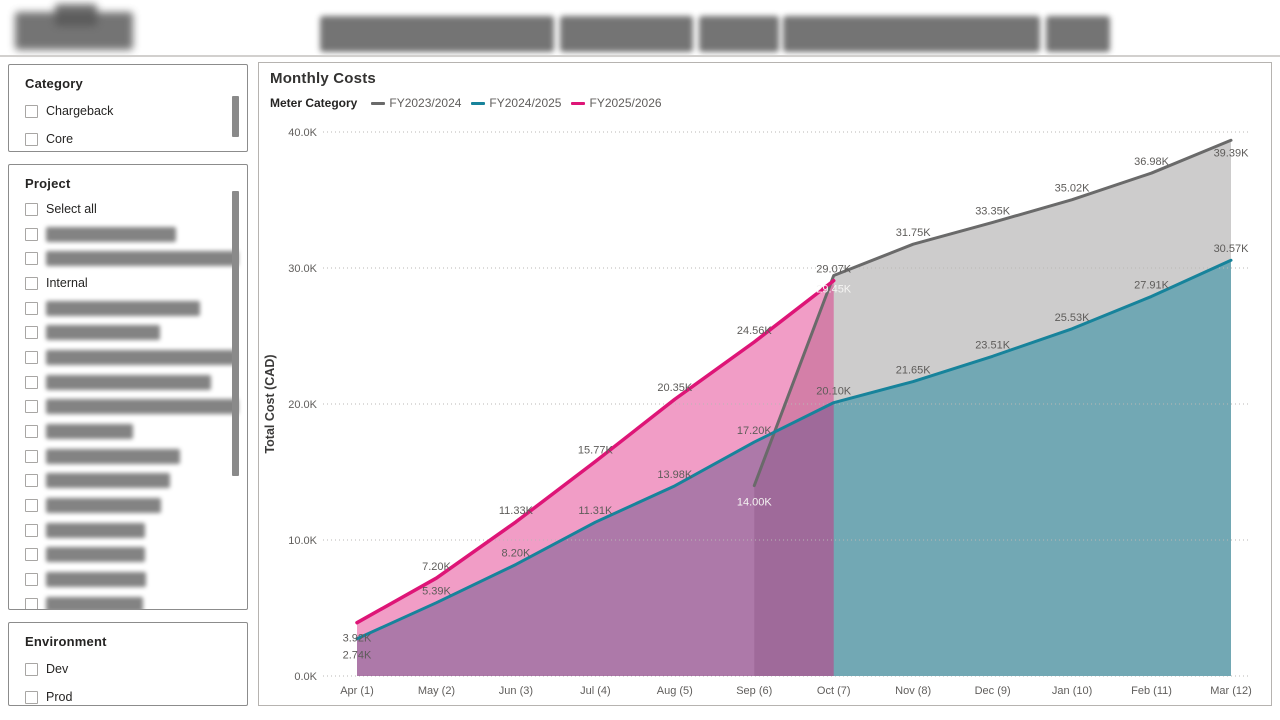 The image size is (1280, 720). What do you see at coordinates (136, 694) in the screenshot?
I see `filter-item: Prod` at bounding box center [136, 694].